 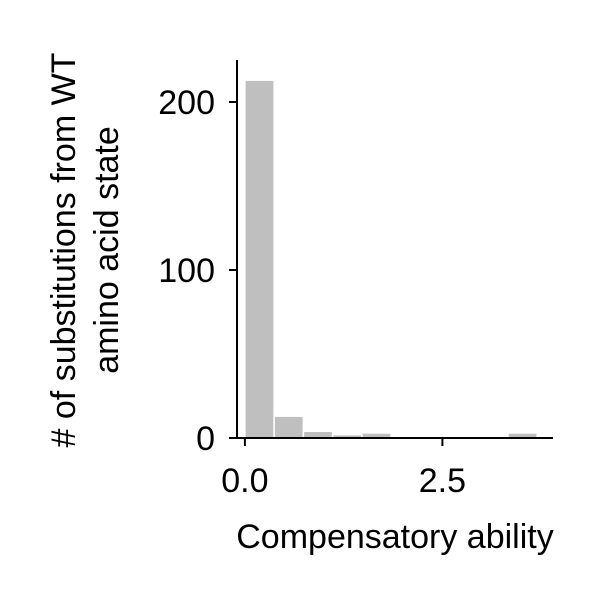 What do you see at coordinates (343, 469) in the screenshot?
I see `x-ticks-group: 0.0 2.5` at bounding box center [343, 469].